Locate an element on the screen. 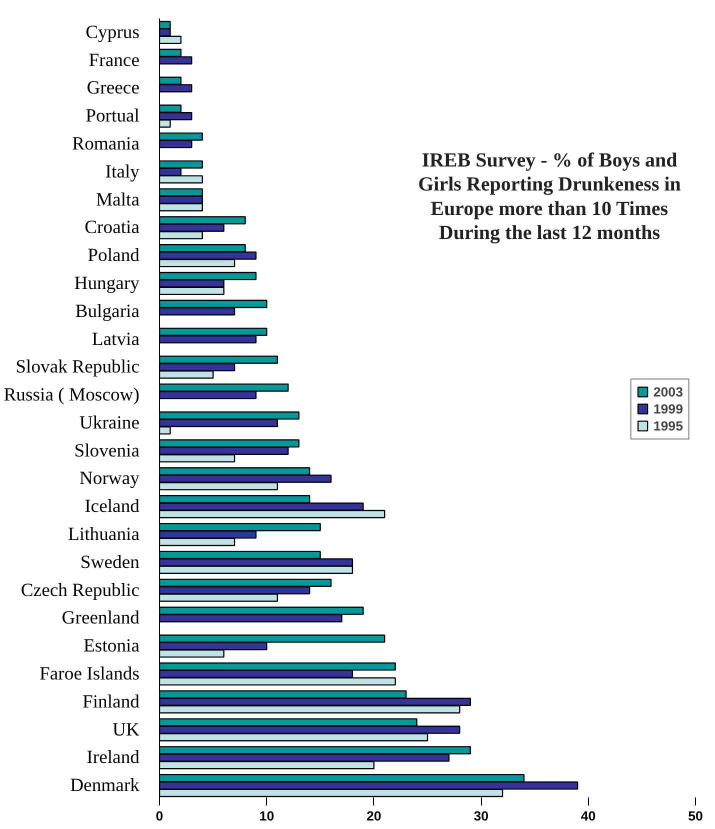 This screenshot has width=715, height=829. y-tick-label: Czech Republic is located at coordinates (80, 590).